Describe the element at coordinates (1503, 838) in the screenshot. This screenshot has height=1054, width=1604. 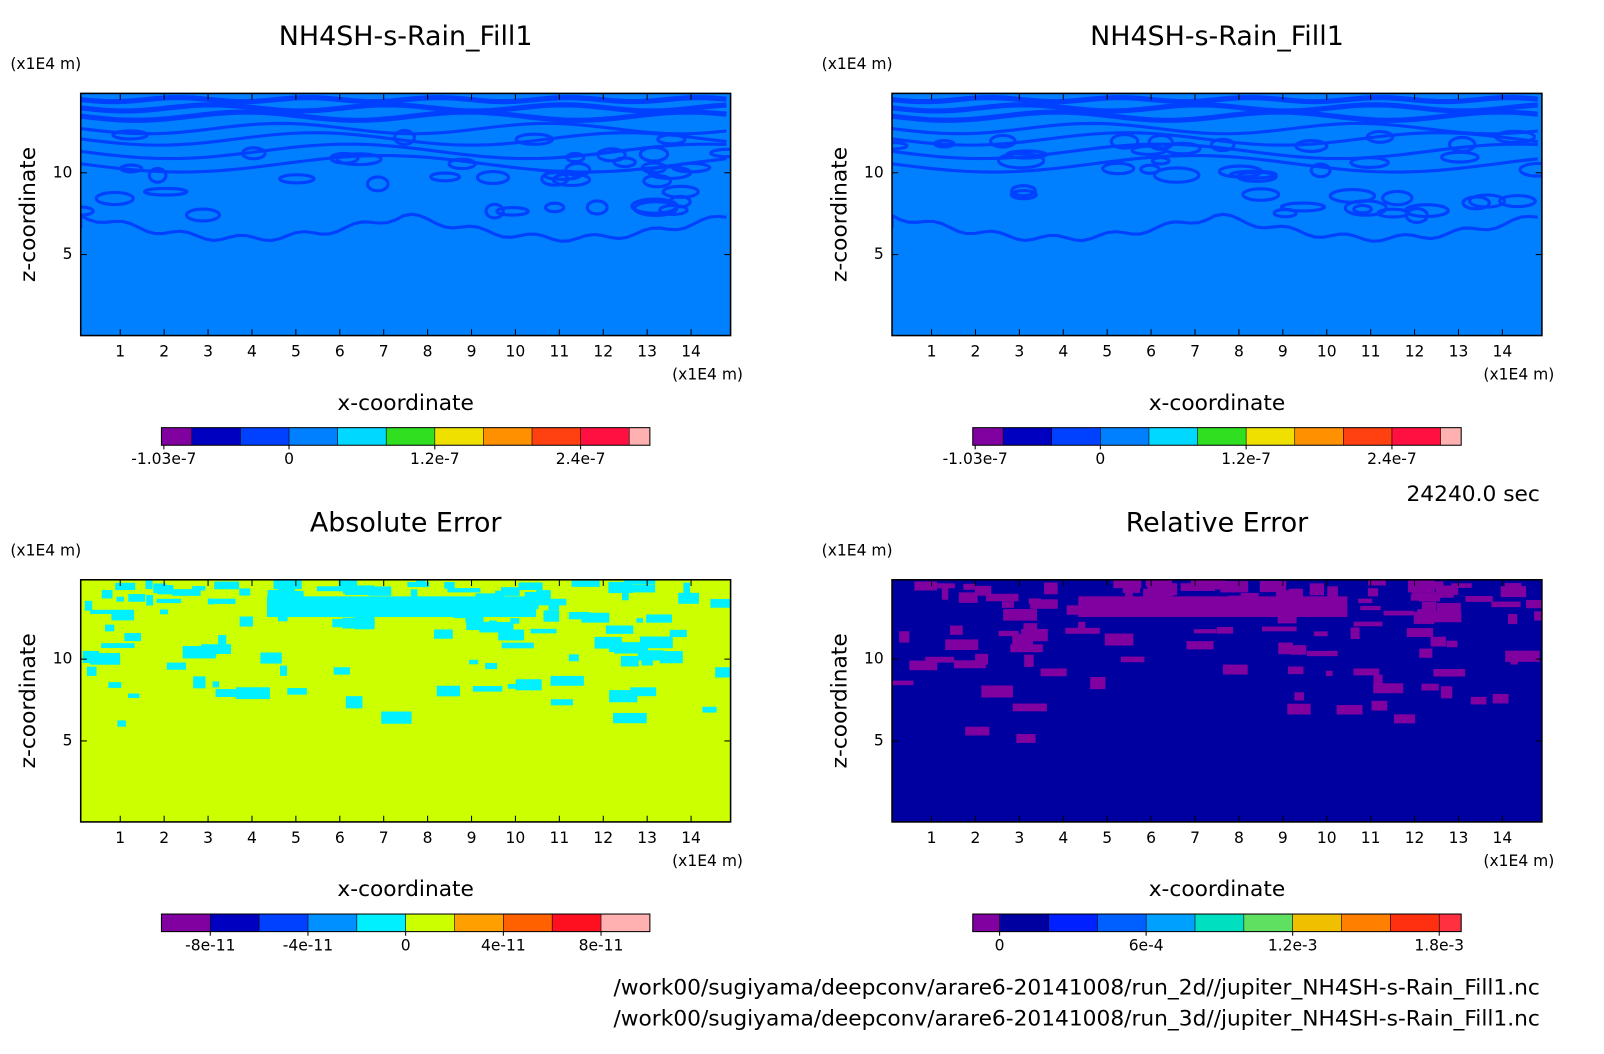
I see `x-tick-label: 14` at that location.